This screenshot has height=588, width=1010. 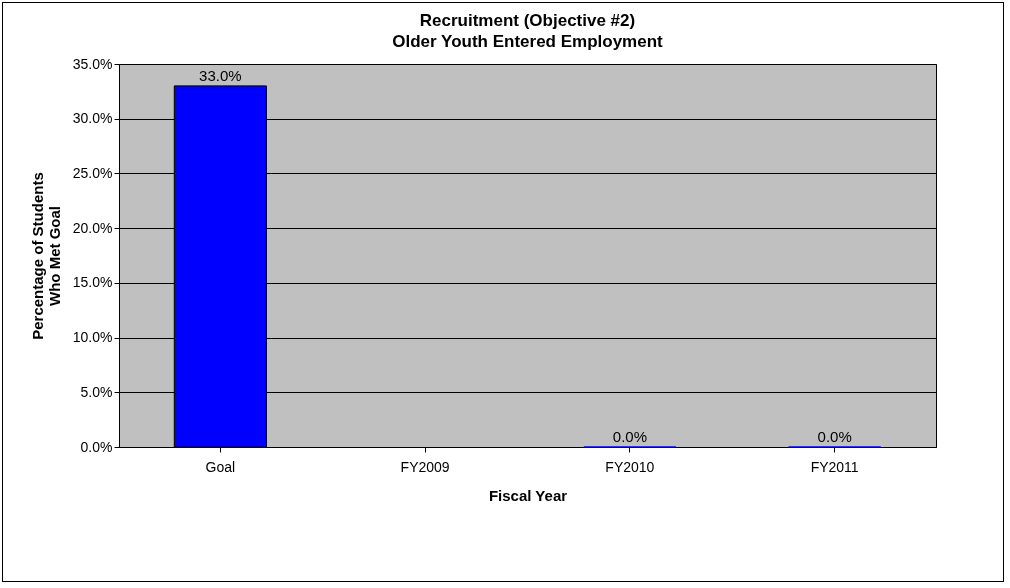 What do you see at coordinates (92, 118) in the screenshot?
I see `y-tick-label: 30.0%` at bounding box center [92, 118].